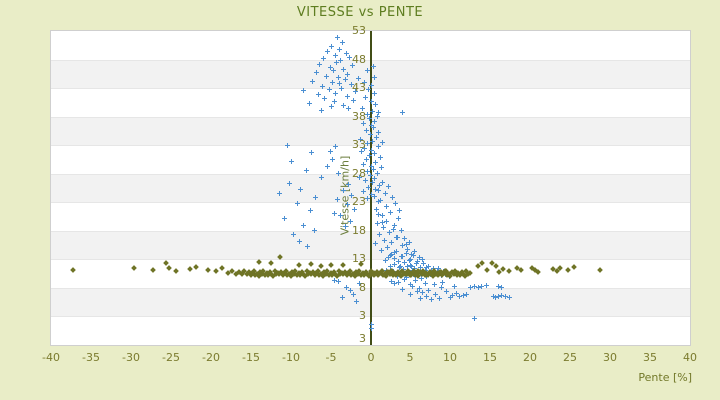  Describe the element at coordinates (490, 357) in the screenshot. I see `x-axis-tick-label: 15` at that location.